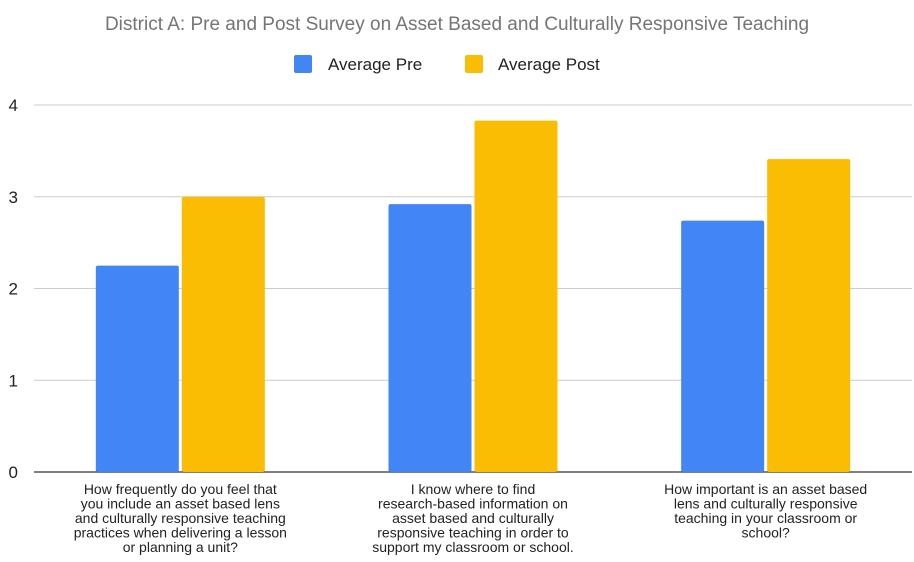  I want to click on legend-label-2: Average Post, so click(549, 64).